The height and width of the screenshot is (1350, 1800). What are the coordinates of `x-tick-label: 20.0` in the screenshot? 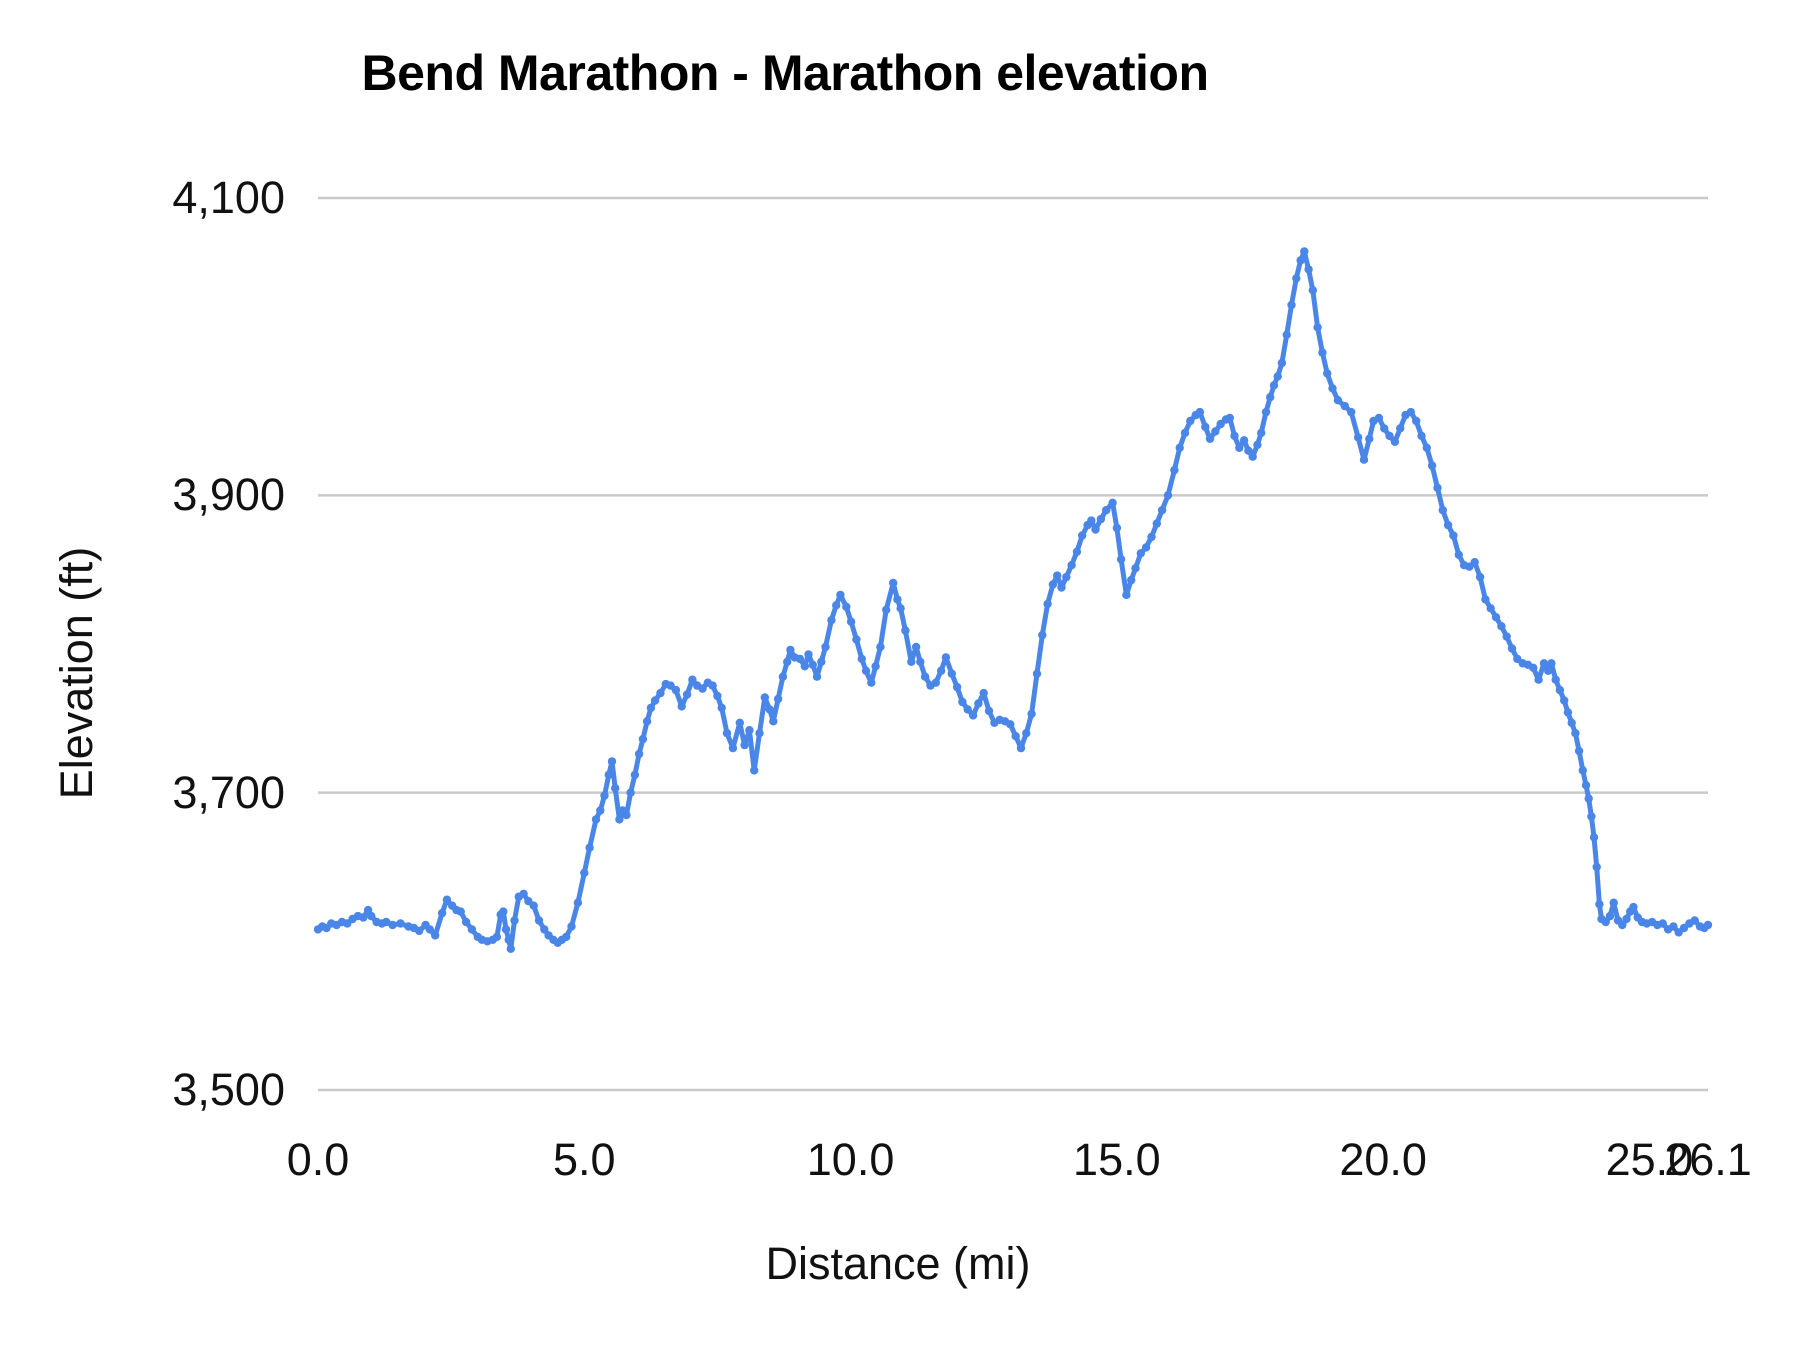 It's located at (1383, 1159).